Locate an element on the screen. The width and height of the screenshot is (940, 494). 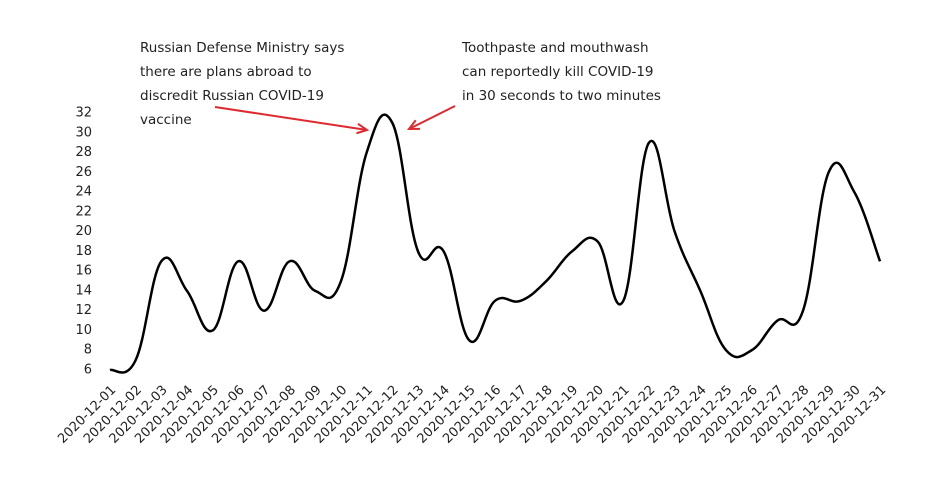
y-tick-label: 28 is located at coordinates (83, 152).